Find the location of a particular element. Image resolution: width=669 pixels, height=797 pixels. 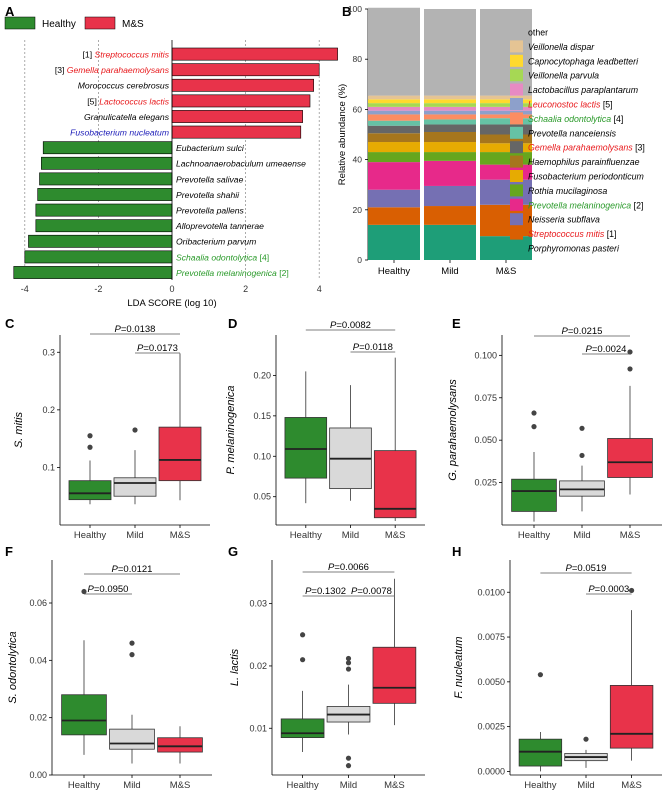

pvalue-label: P=0.0121 is located at coordinates (132, 569).